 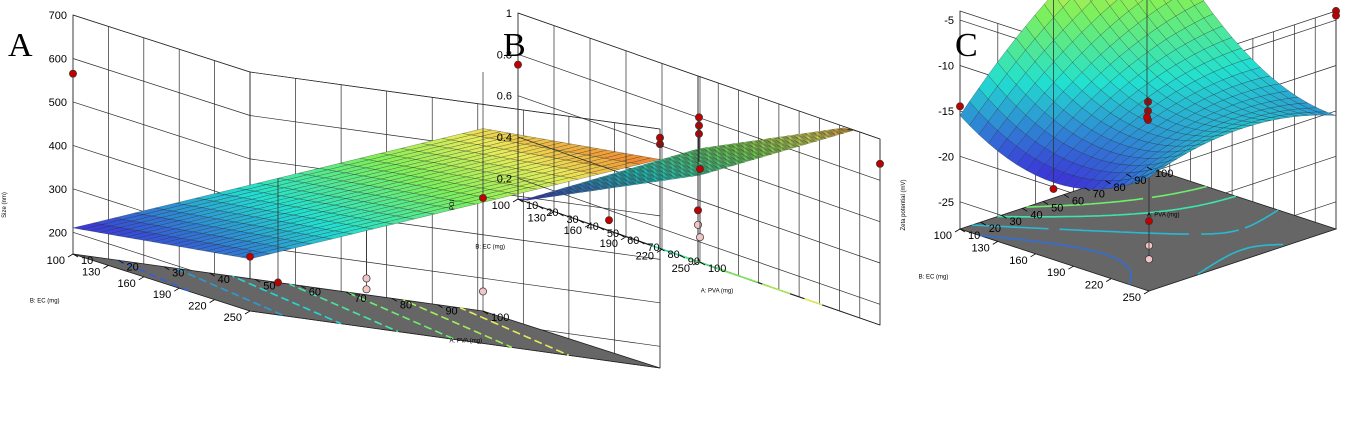 What do you see at coordinates (1036, 215) in the screenshot?
I see `x-tick-label: 40` at bounding box center [1036, 215].